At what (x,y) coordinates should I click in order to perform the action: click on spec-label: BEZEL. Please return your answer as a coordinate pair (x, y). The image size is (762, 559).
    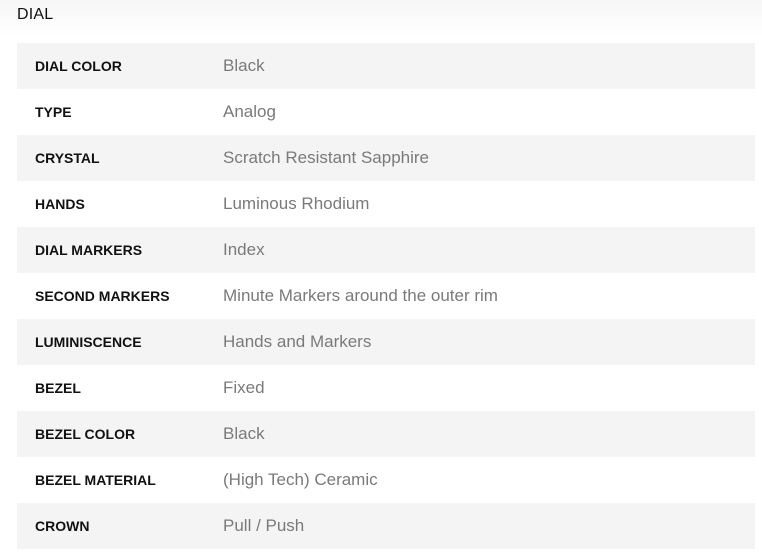
    Looking at the image, I should click on (58, 388).